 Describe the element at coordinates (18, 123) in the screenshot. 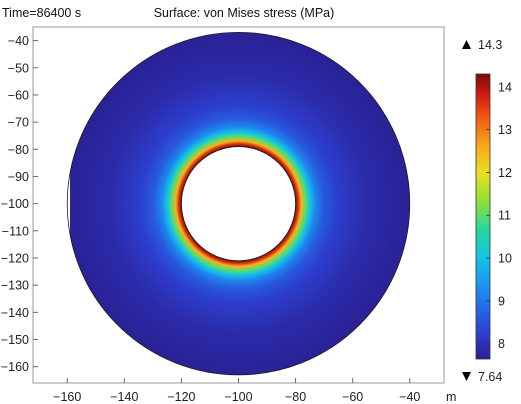

I see `y-tick-label: −70` at that location.